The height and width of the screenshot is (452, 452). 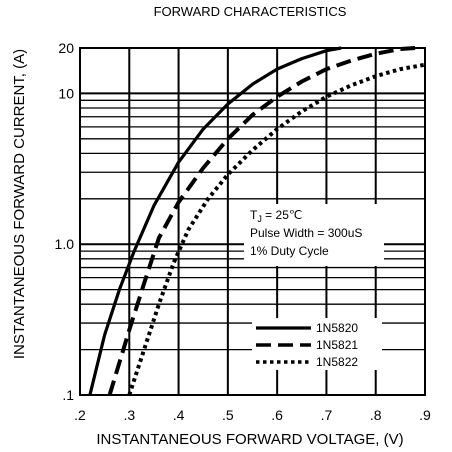 I want to click on annotation-line-2: Pulse Width = 300uS, so click(x=306, y=233).